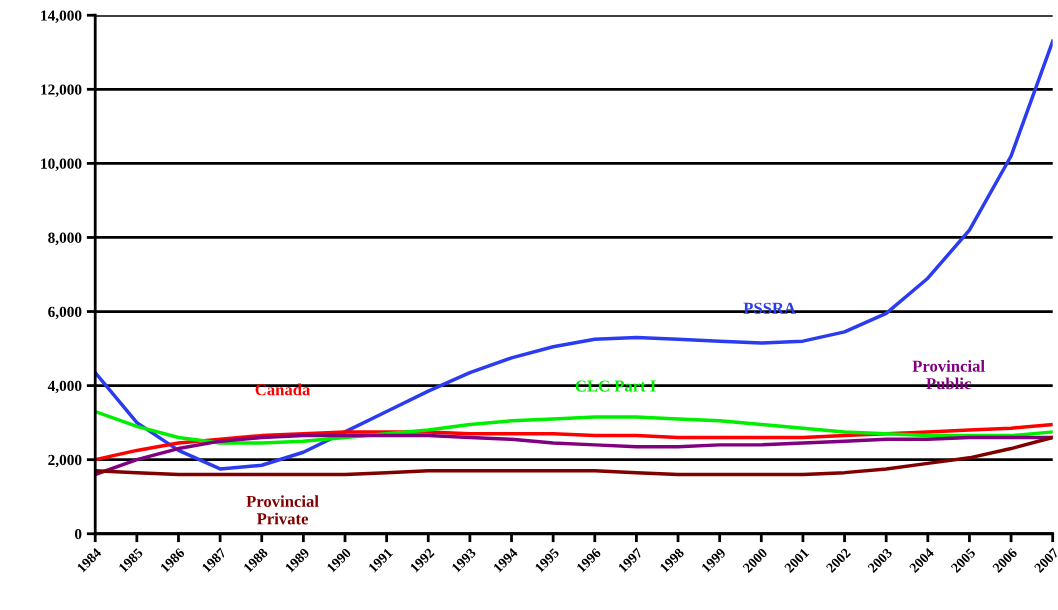 The height and width of the screenshot is (610, 1058). What do you see at coordinates (339, 560) in the screenshot?
I see `x-tick-label: 1990` at bounding box center [339, 560].